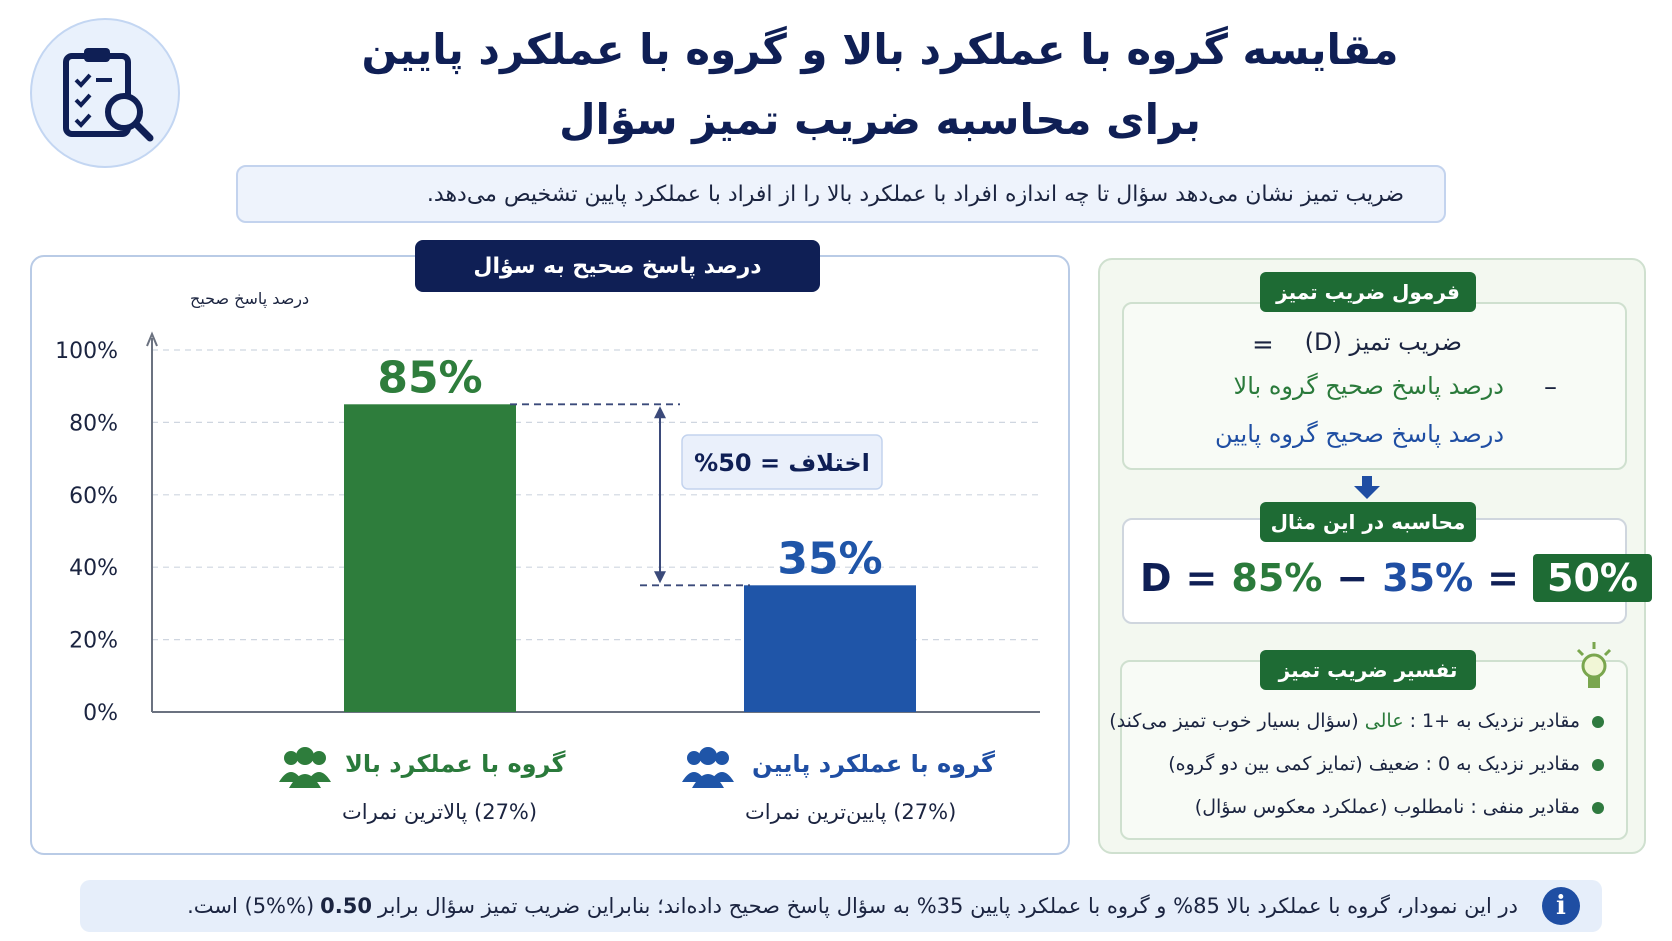 The width and height of the screenshot is (1672, 941). I want to click on interp-note-1: (سؤال بسیار خوب تمیز می‌کند), so click(1234, 721).